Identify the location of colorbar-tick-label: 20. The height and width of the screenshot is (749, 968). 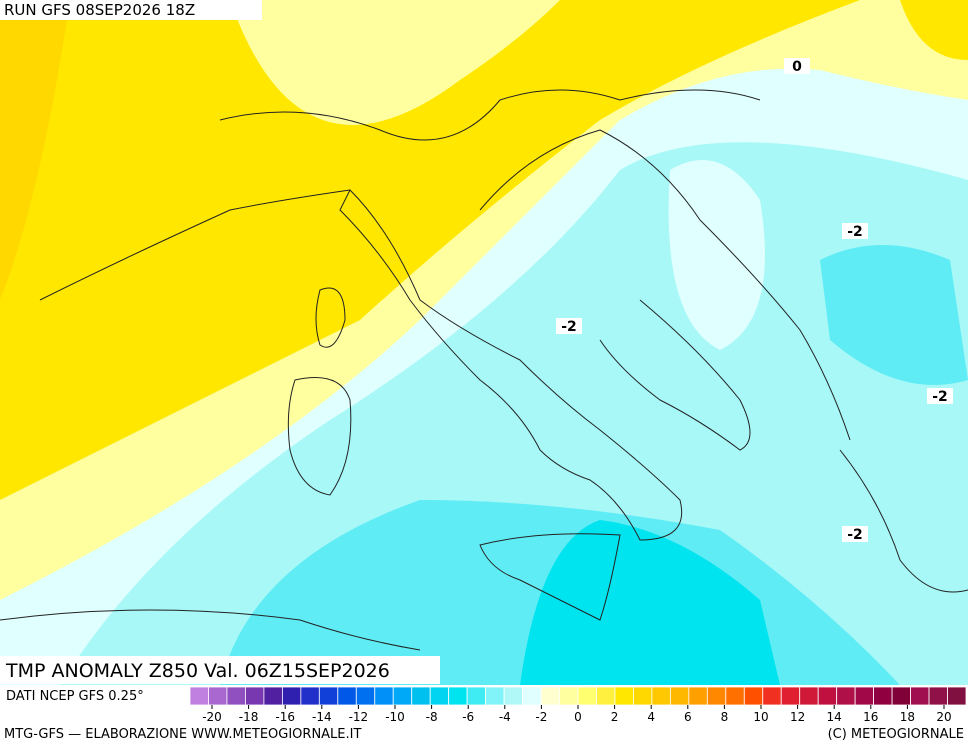
(943, 717).